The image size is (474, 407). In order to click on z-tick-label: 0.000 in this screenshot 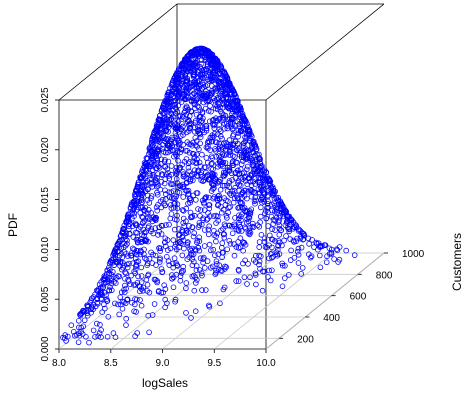, I will do `click(45, 348)`.